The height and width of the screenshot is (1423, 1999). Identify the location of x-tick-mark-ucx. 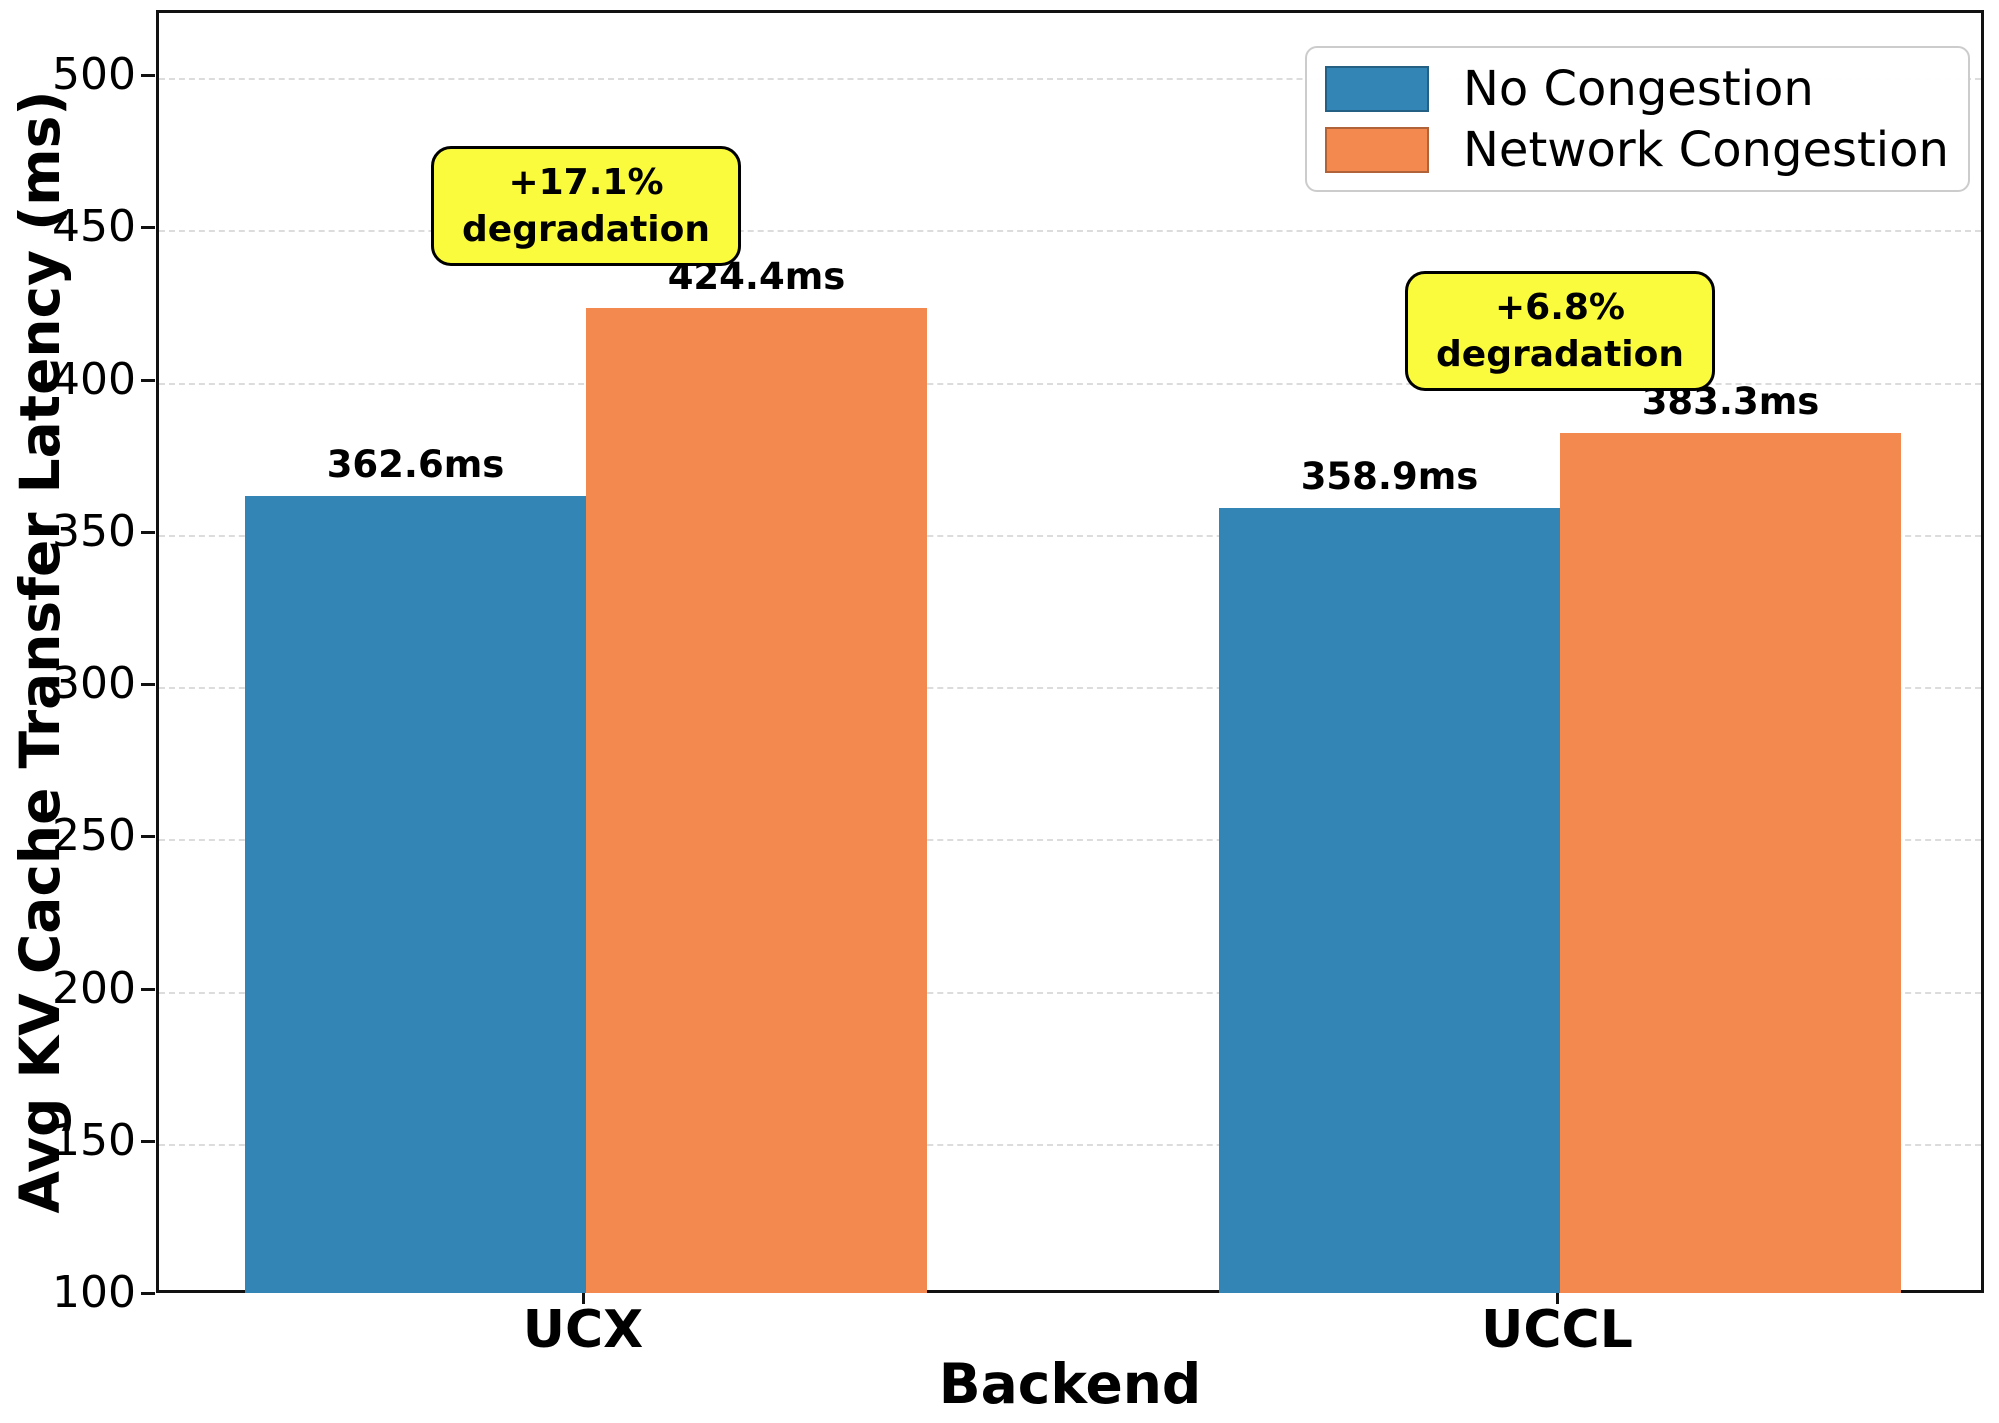
(583, 1297).